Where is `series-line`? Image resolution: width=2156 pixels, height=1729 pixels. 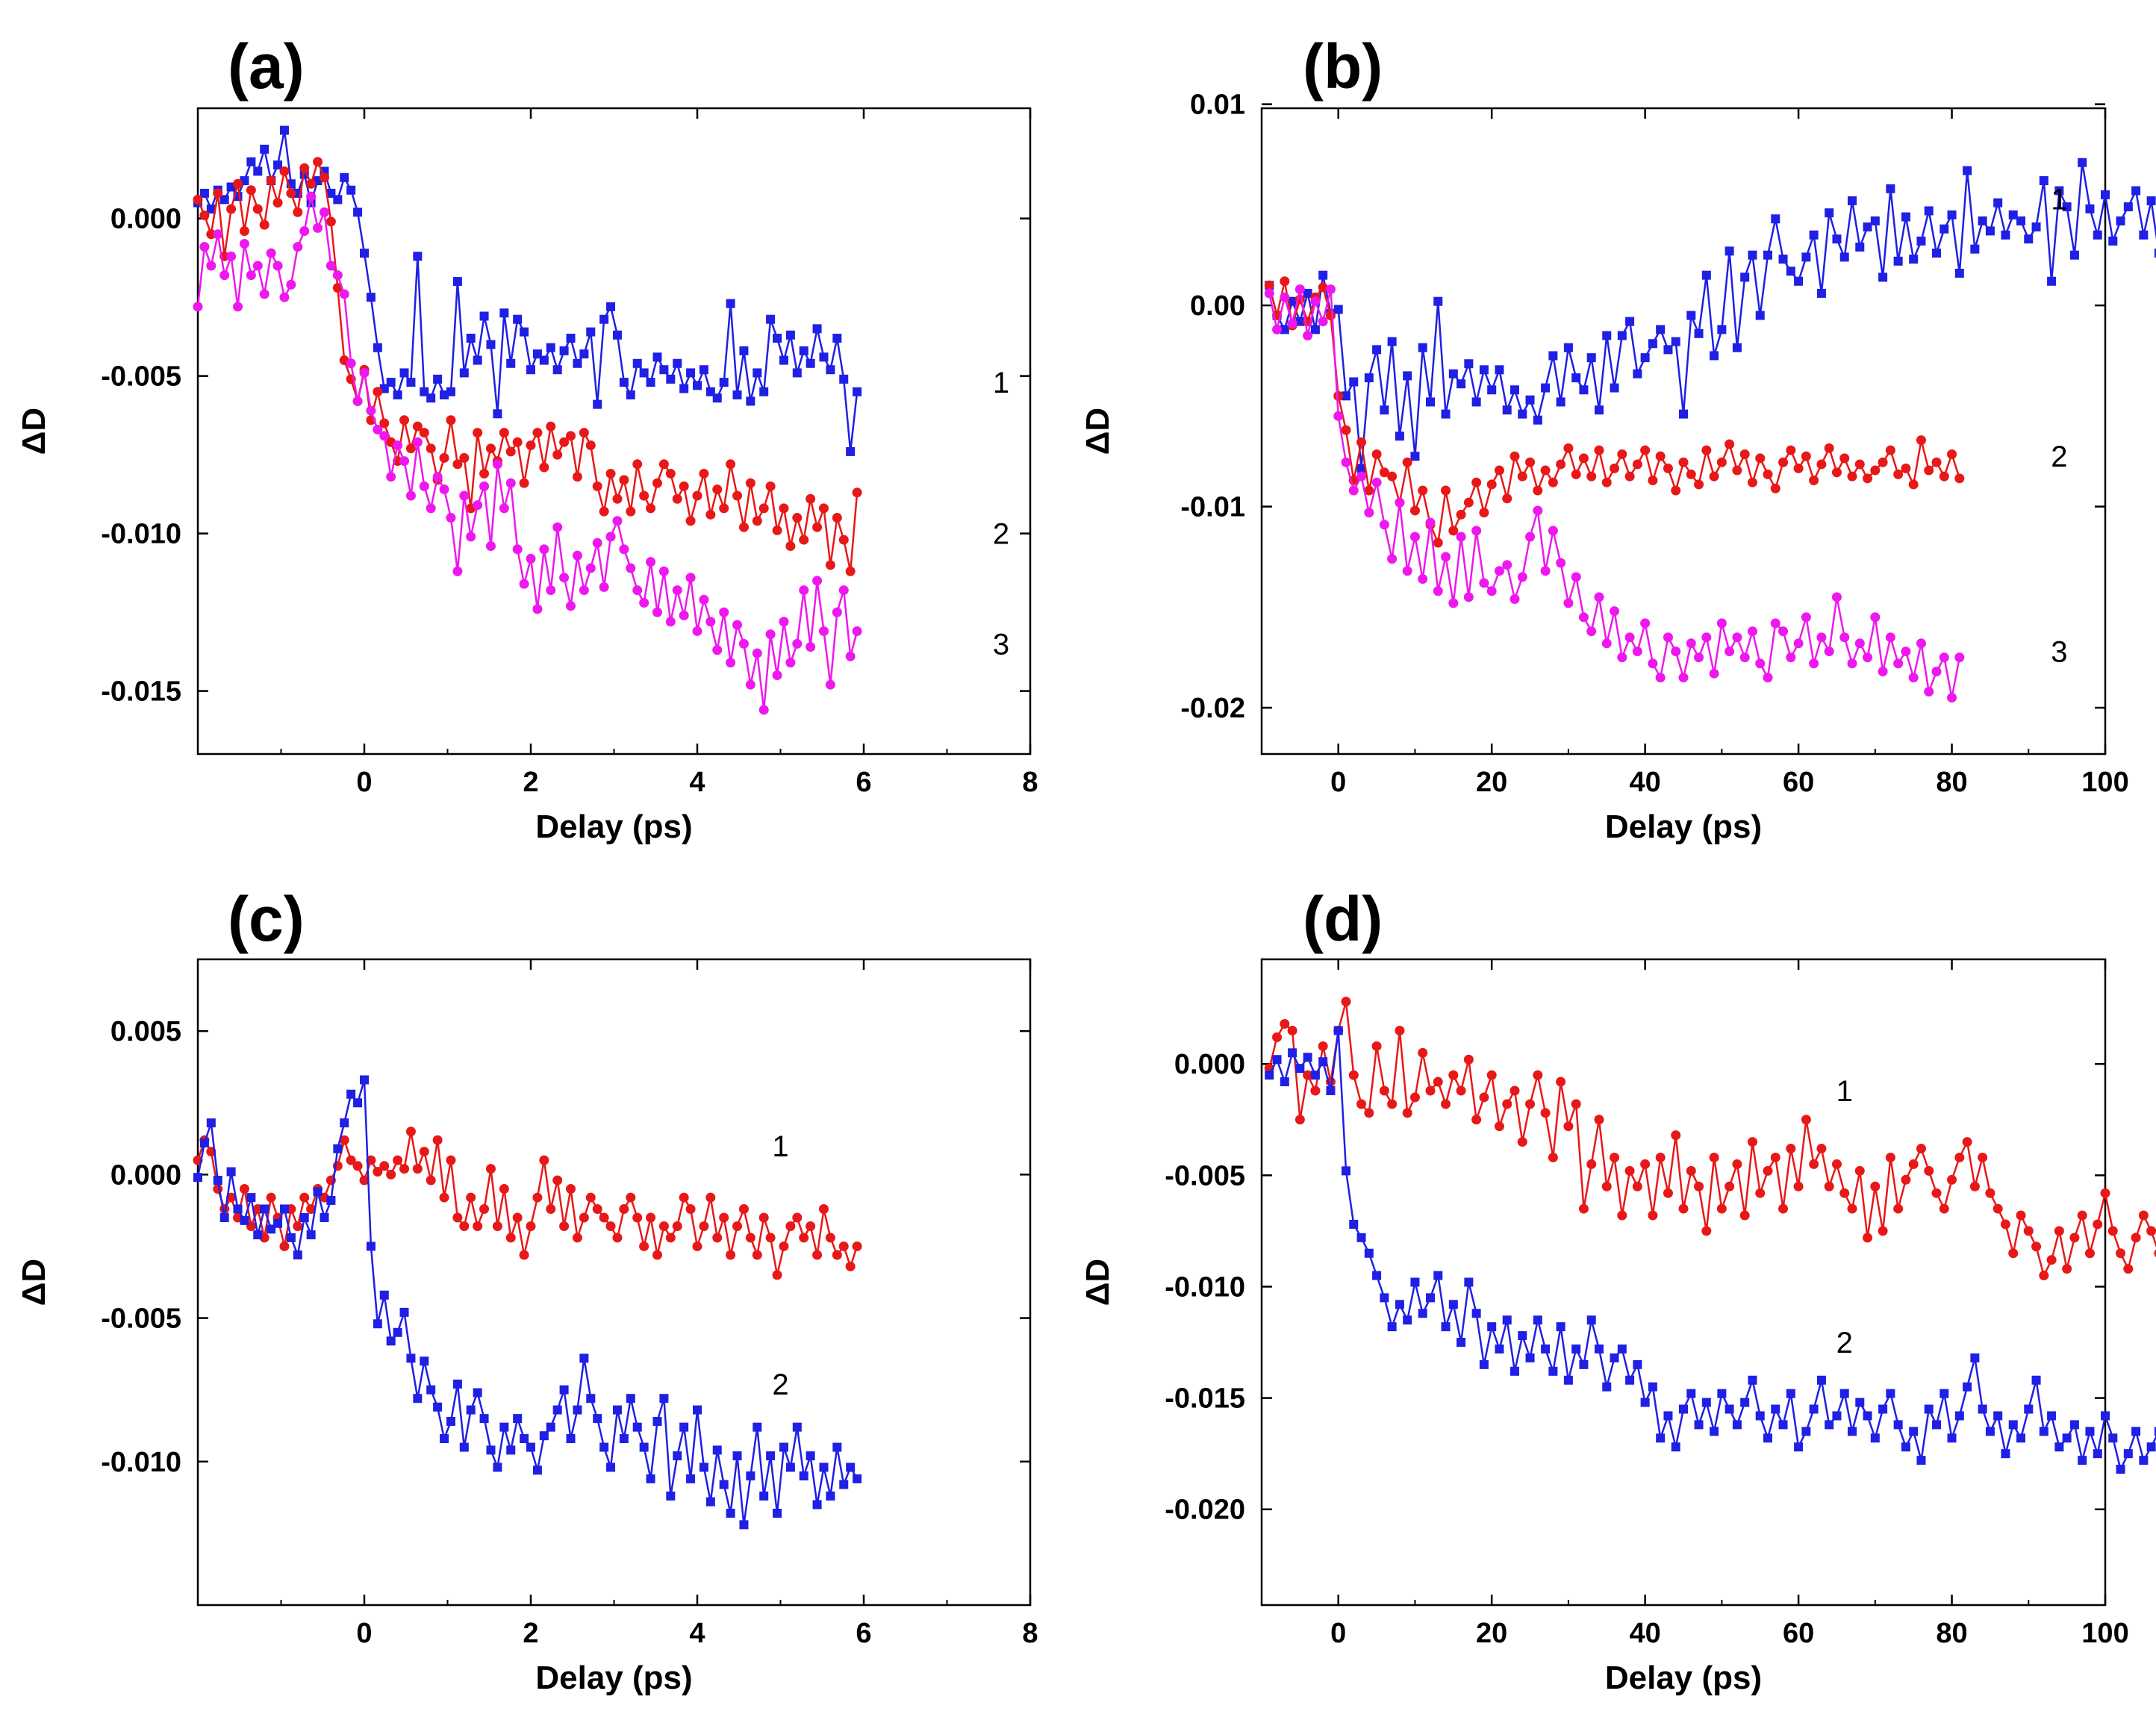 series-line is located at coordinates (527, 1203).